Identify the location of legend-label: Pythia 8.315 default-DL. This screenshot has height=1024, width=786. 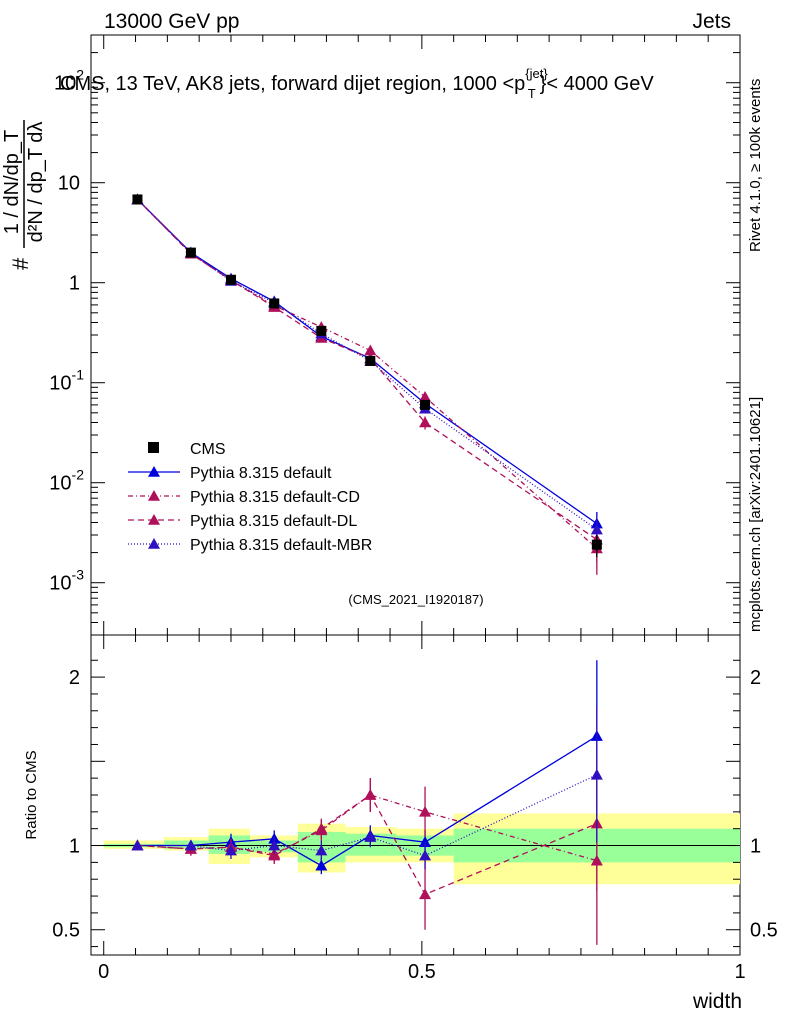
(273, 521).